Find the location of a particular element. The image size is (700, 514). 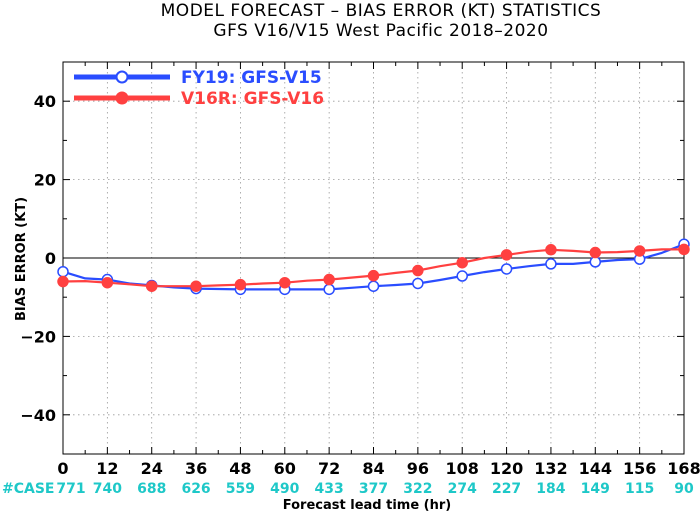

case-count: 377 is located at coordinates (373, 489).